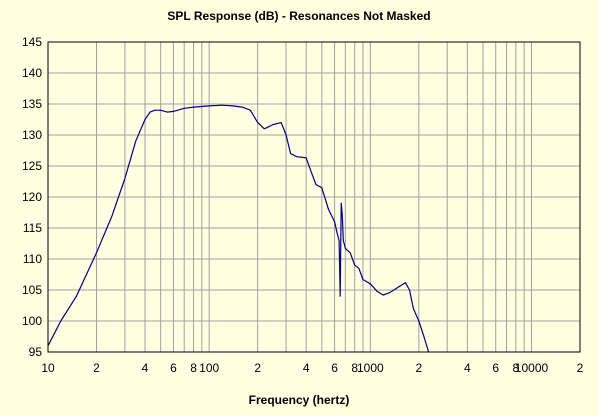  I want to click on y-tick-label: 125, so click(32, 166).